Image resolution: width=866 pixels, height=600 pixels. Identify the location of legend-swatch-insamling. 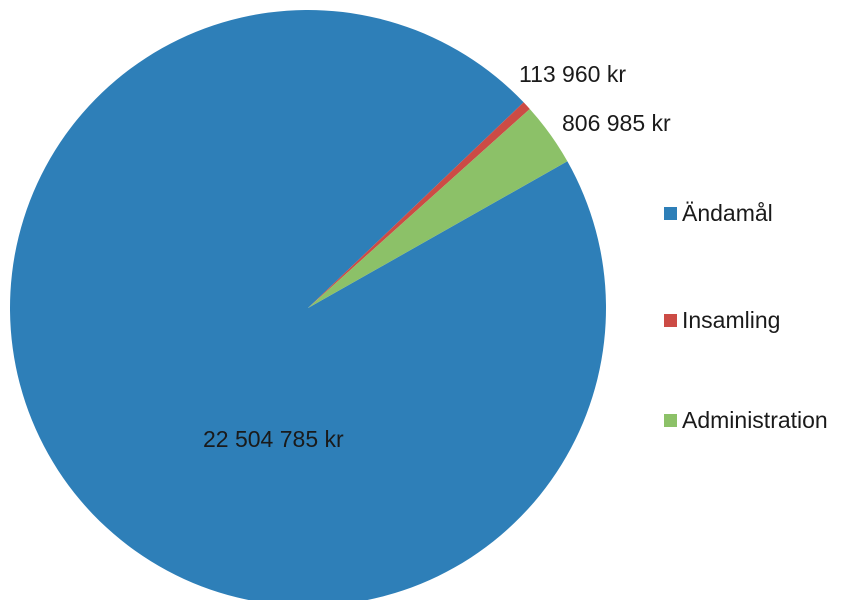
(670, 320).